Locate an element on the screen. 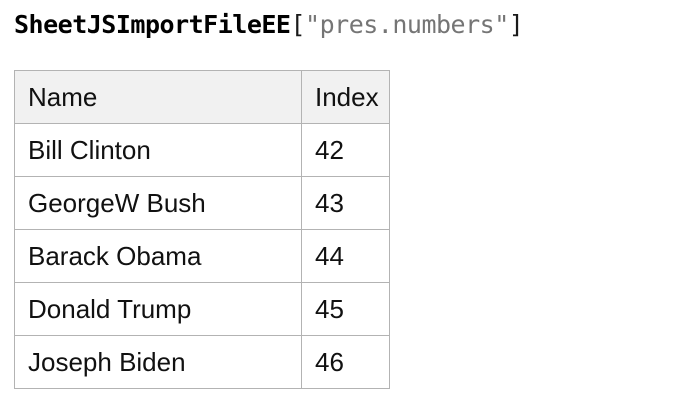 The height and width of the screenshot is (420, 684). column-header-name: Name is located at coordinates (158, 97).